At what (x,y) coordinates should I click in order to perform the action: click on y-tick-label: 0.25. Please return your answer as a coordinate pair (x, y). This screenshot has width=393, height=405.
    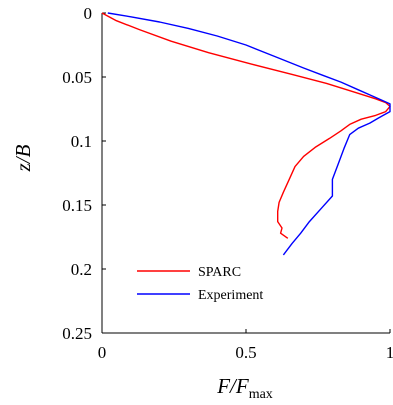
    Looking at the image, I should click on (77, 333).